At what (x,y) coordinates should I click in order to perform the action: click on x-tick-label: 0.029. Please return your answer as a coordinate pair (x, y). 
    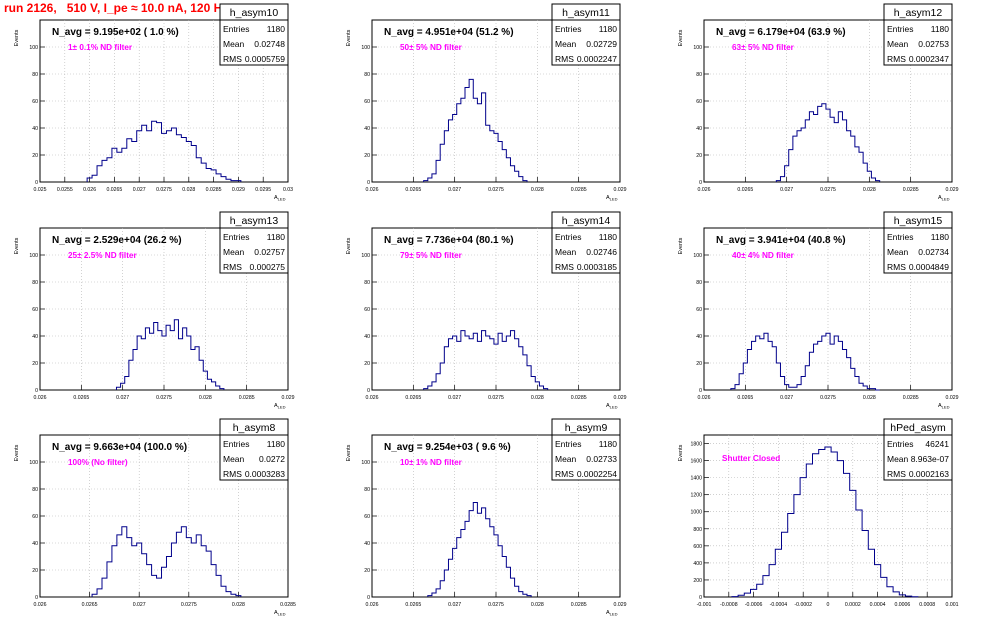
    Looking at the image, I should click on (620, 190).